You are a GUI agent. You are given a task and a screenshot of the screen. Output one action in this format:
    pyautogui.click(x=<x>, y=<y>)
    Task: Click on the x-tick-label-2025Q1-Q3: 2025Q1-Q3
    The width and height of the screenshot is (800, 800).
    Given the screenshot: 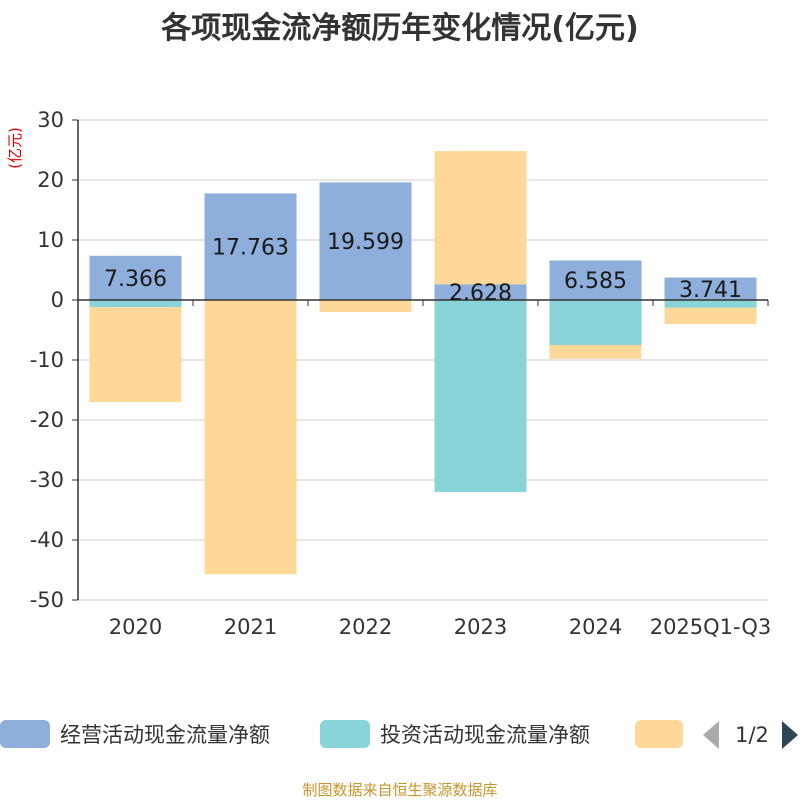 What is the action you would take?
    pyautogui.click(x=711, y=627)
    